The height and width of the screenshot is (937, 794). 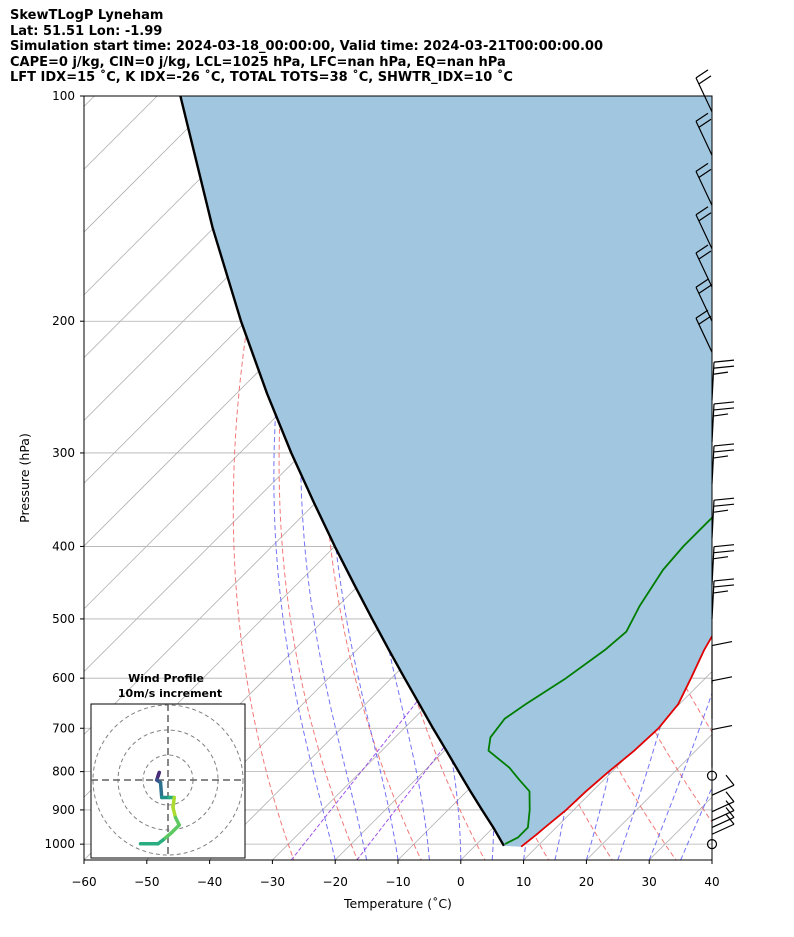 I want to click on y-tick-label: 400, so click(x=63, y=546).